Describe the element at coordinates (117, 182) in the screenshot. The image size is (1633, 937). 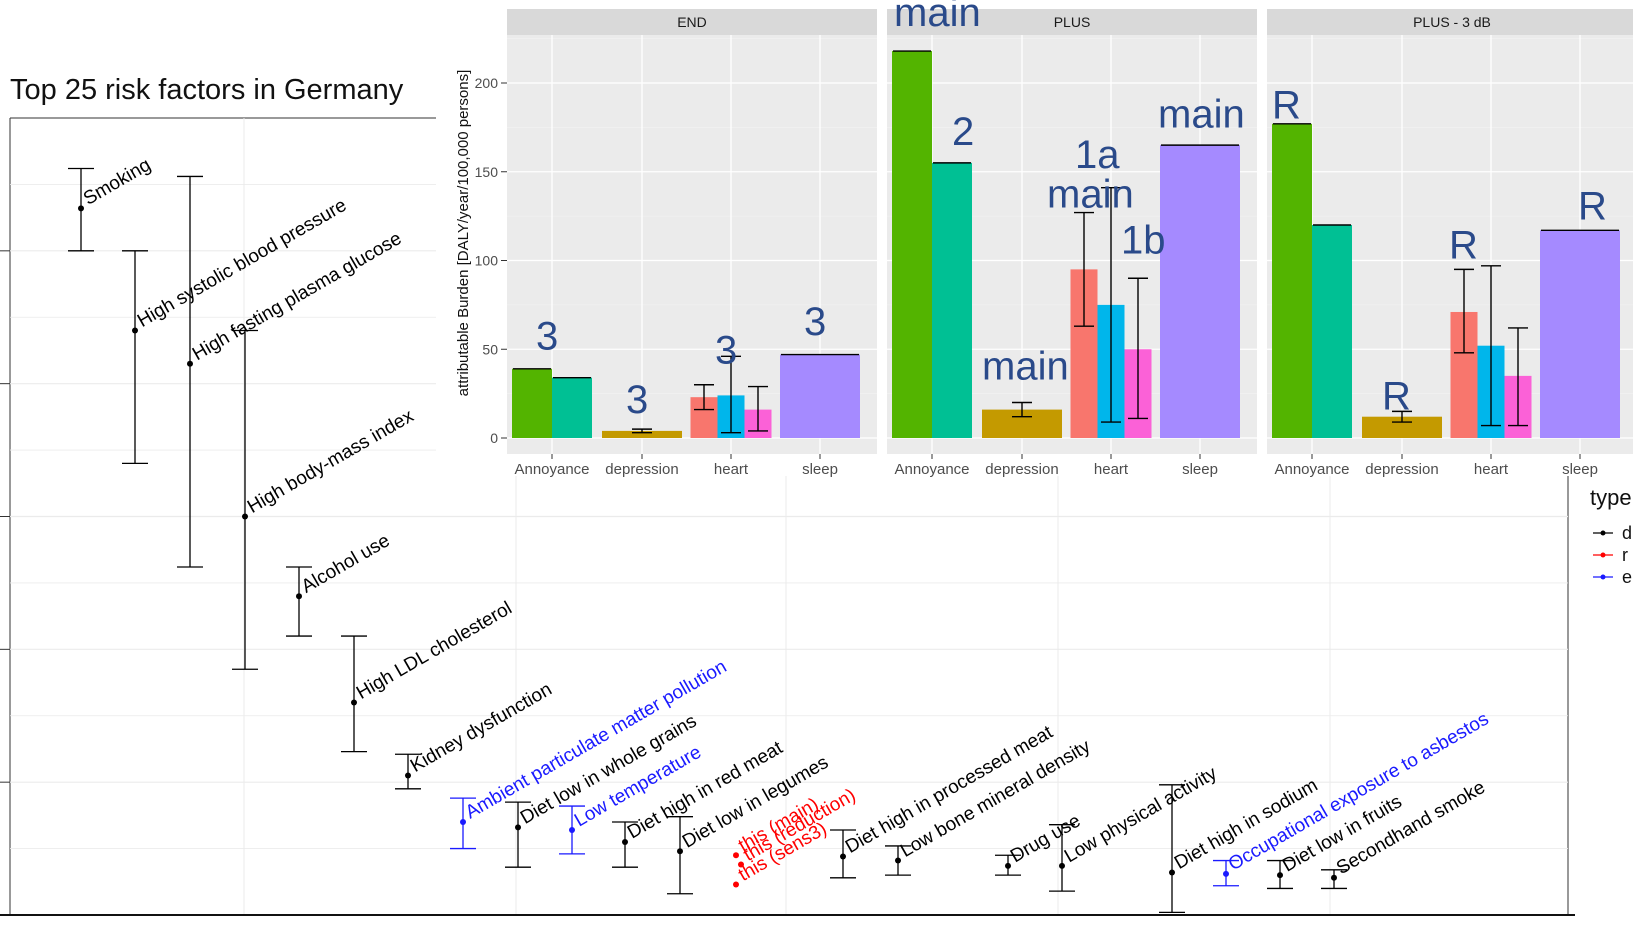
I see `point-label-smoking: Smoking` at that location.